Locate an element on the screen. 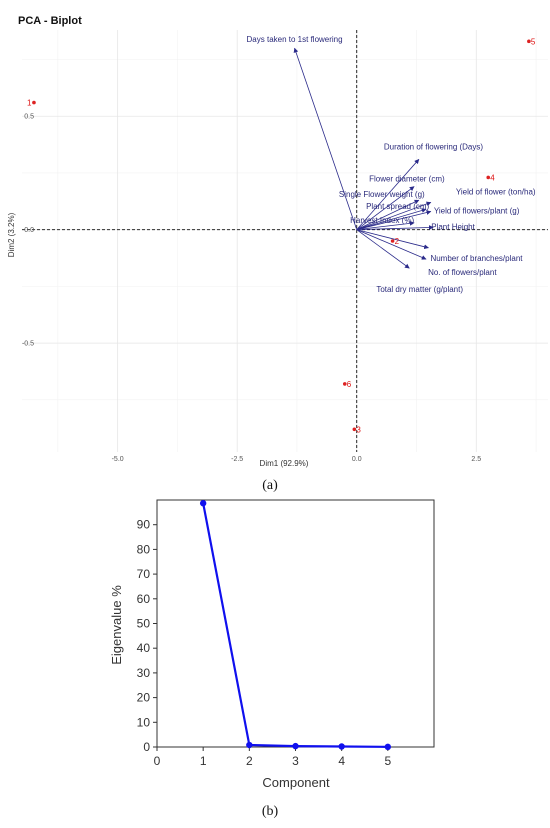 The width and height of the screenshot is (550, 828). variable-label: Single Flower weight (g) is located at coordinates (382, 194).